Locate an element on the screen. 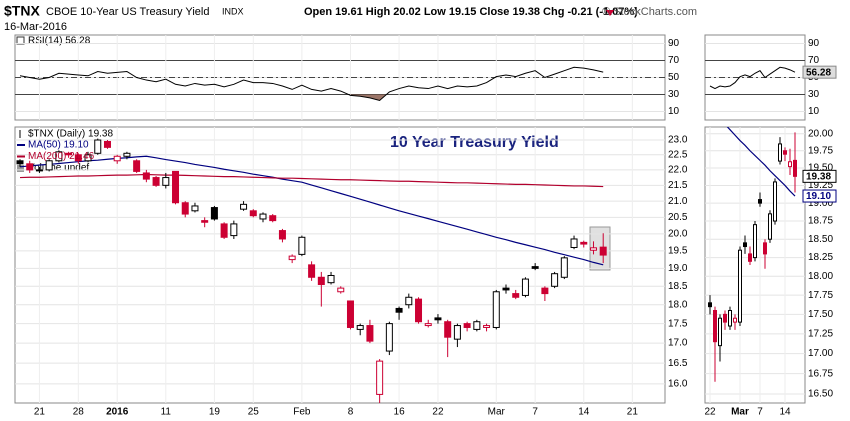 Image resolution: width=850 pixels, height=421 pixels. y-tick-label: 19.75 is located at coordinates (820, 150).